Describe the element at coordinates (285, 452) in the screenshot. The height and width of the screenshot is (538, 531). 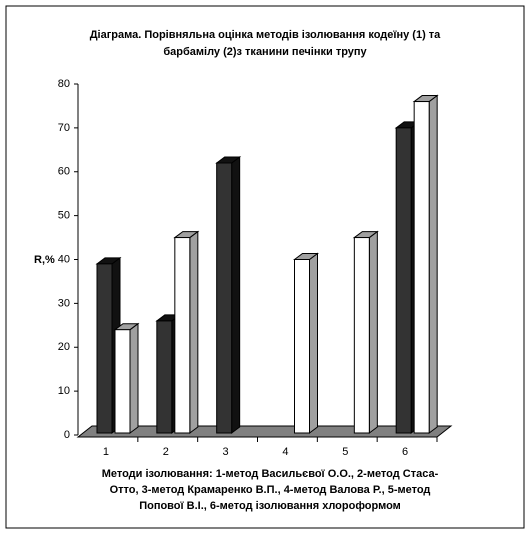
I see `x-tick-label: 4` at that location.